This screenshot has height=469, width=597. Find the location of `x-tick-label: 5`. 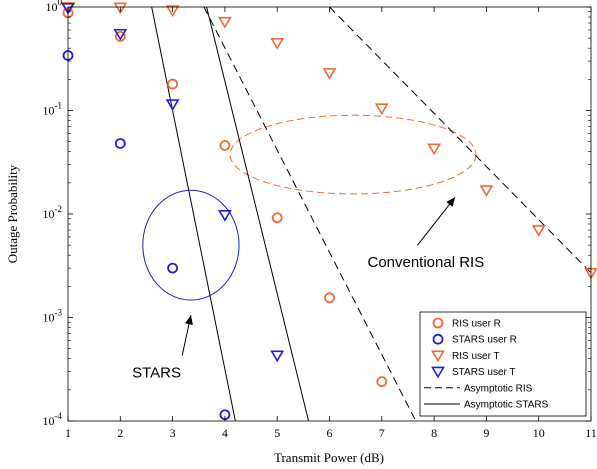

x-tick-label: 5 is located at coordinates (277, 433).